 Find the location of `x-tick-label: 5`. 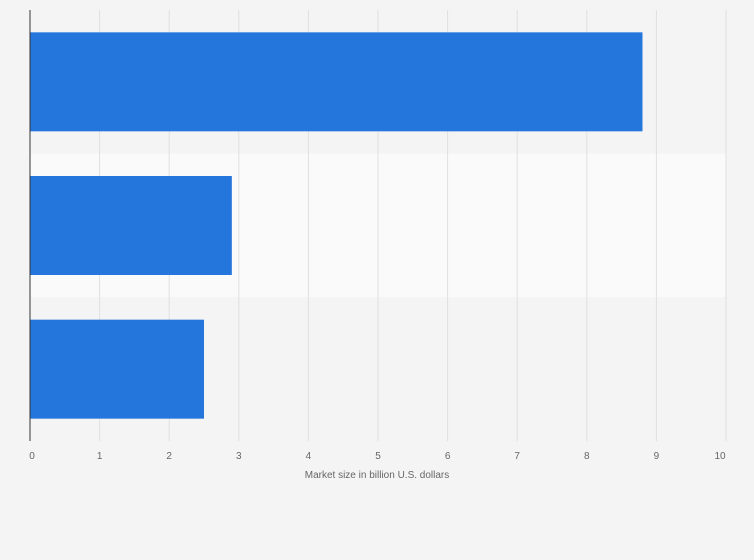

x-tick-label: 5 is located at coordinates (378, 456).